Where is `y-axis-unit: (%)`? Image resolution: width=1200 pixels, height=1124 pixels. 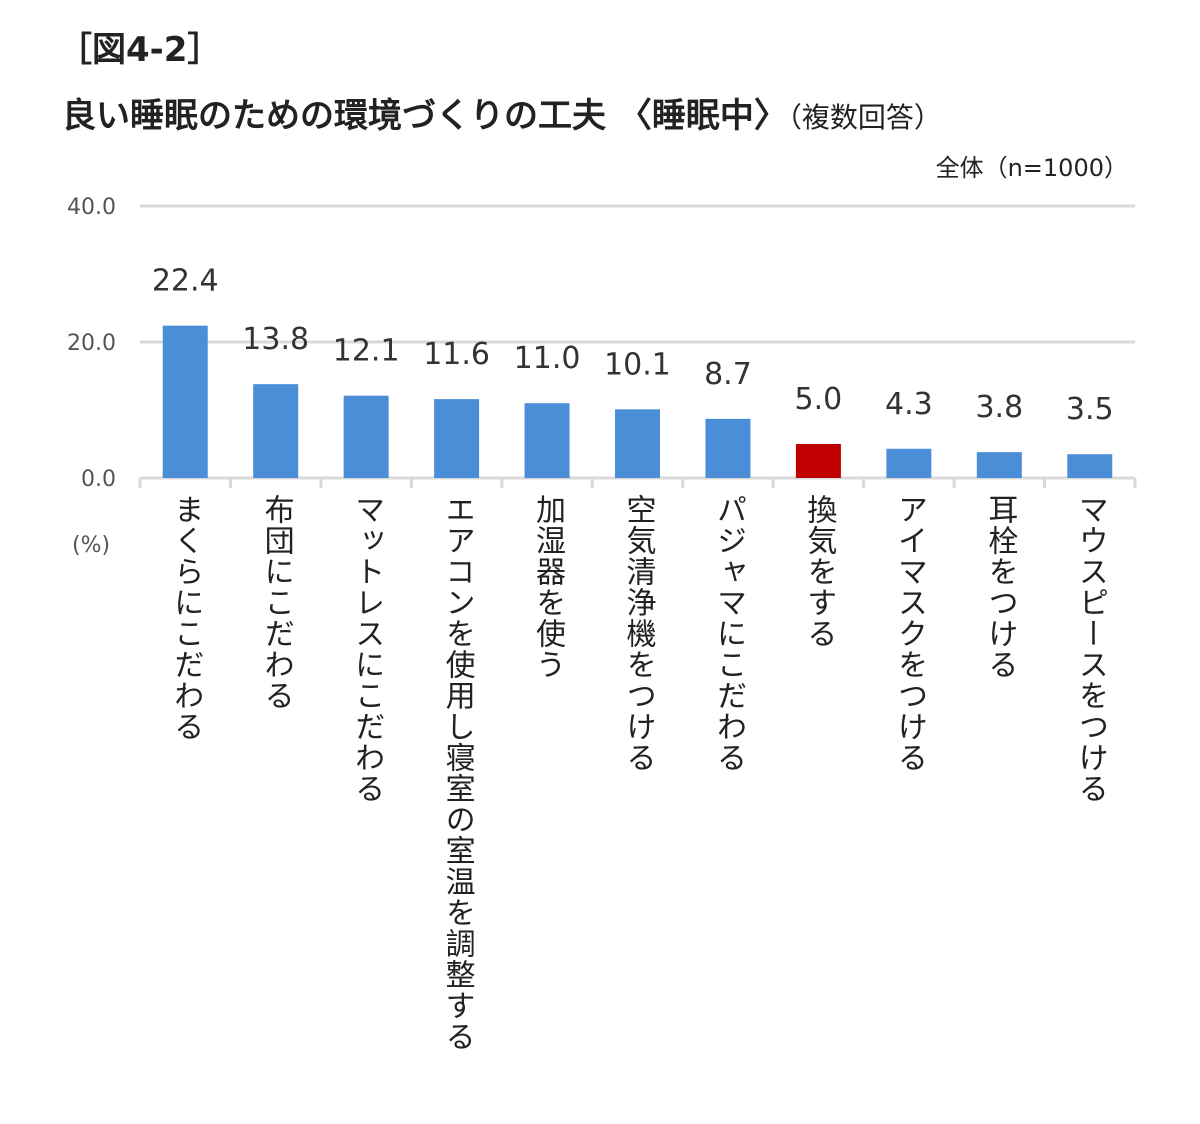 y-axis-unit: (%) is located at coordinates (91, 545).